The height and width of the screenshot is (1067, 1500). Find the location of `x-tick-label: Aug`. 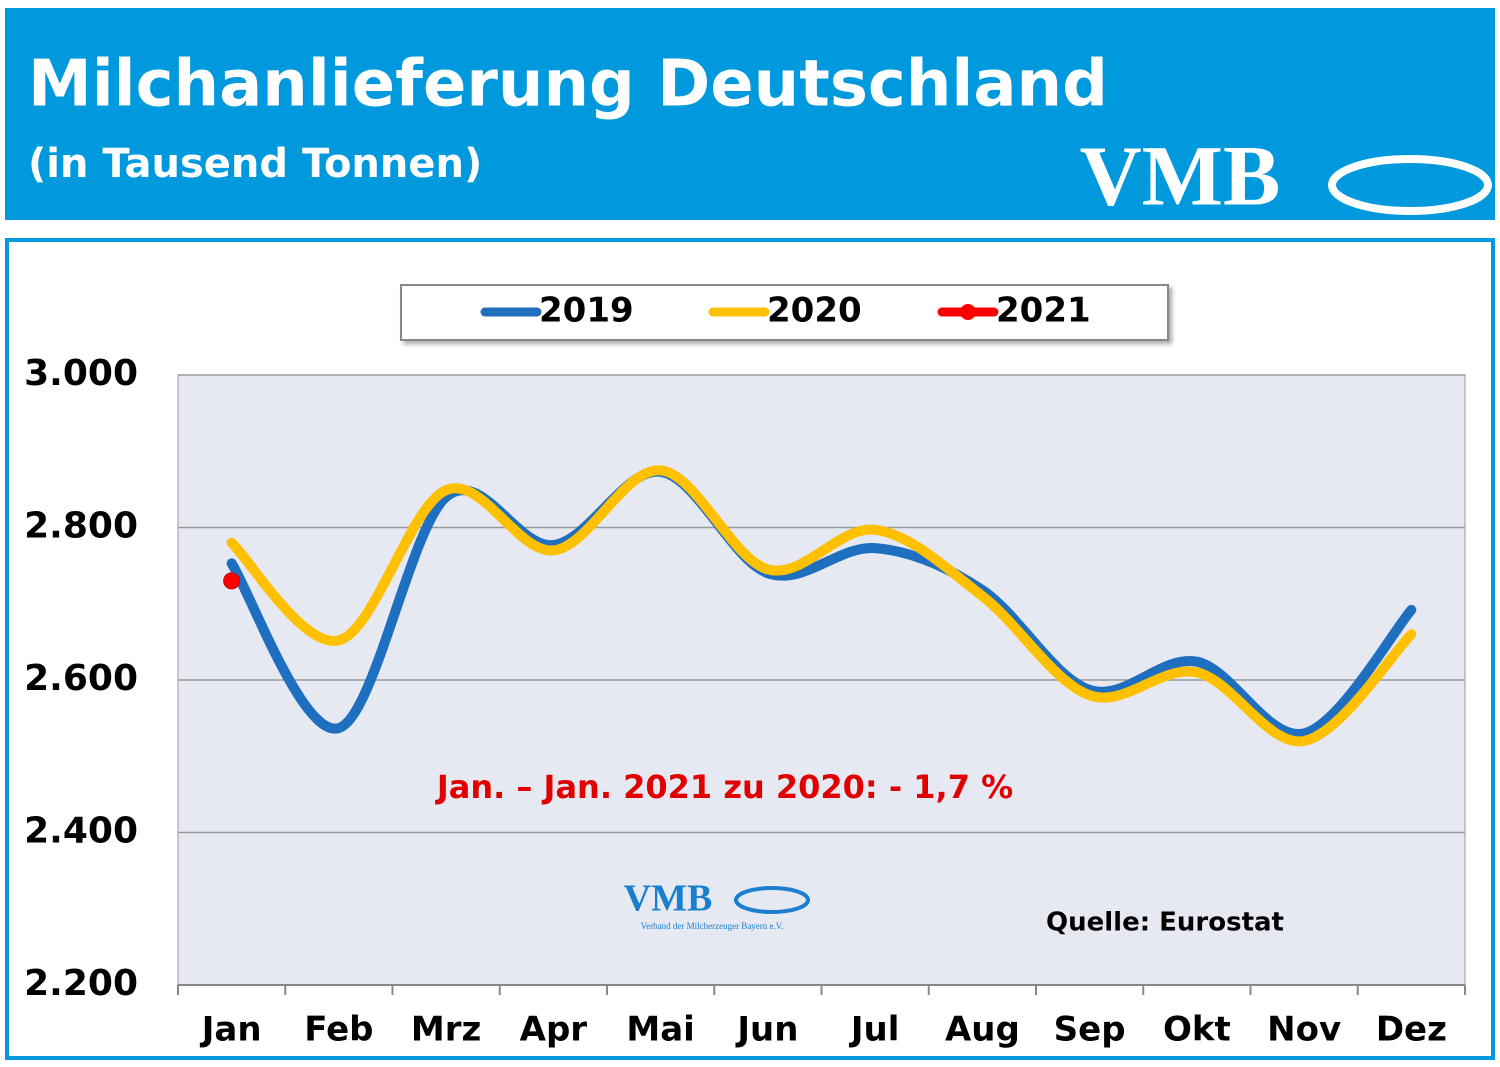

x-tick-label: Aug is located at coordinates (982, 1030).